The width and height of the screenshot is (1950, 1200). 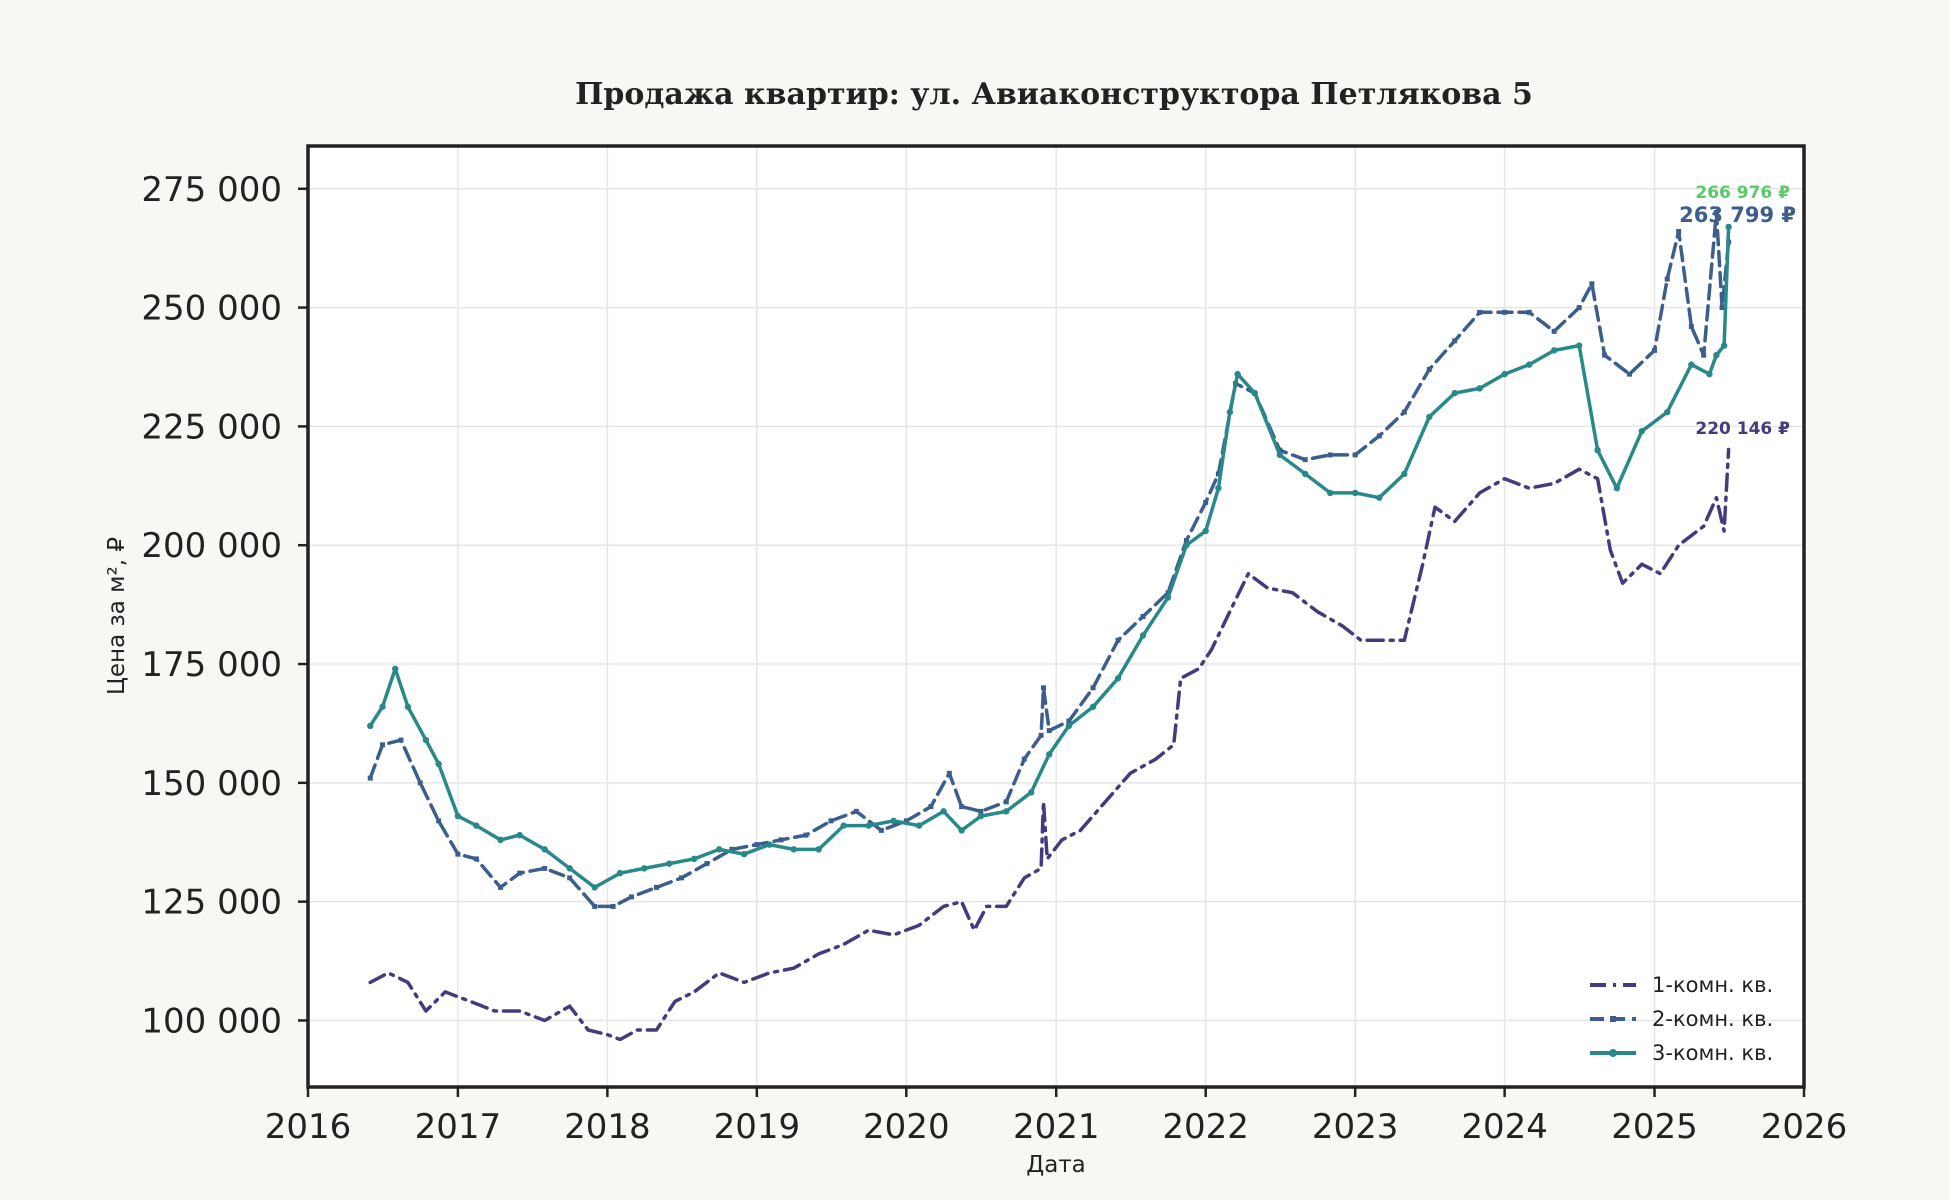 I want to click on end-value-label: 220 146 ₽, so click(x=1742, y=429).